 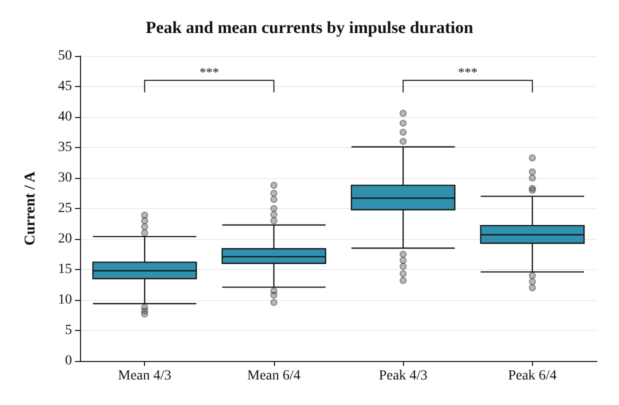 What do you see at coordinates (65, 86) in the screenshot?
I see `y-tick-label: 45` at bounding box center [65, 86].